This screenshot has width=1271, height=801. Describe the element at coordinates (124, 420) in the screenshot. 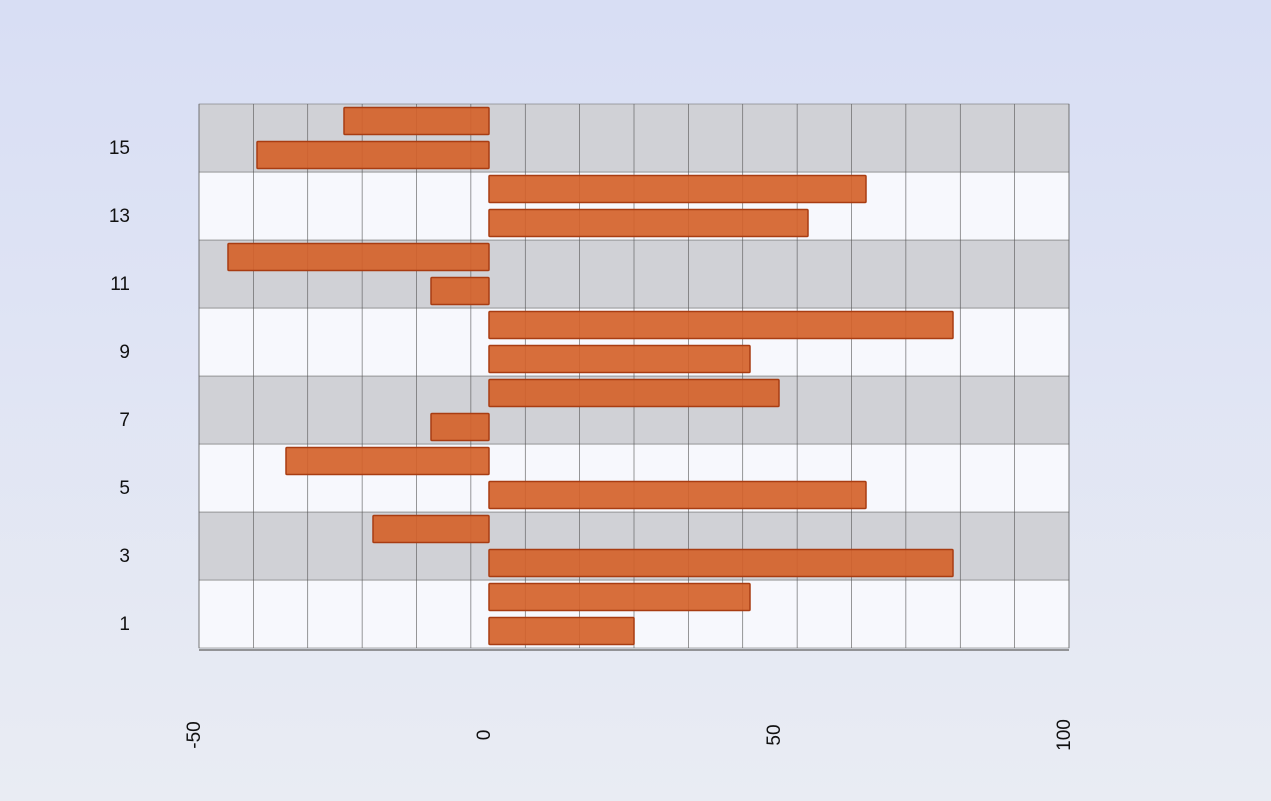

I see `y-tick-label: 7` at that location.